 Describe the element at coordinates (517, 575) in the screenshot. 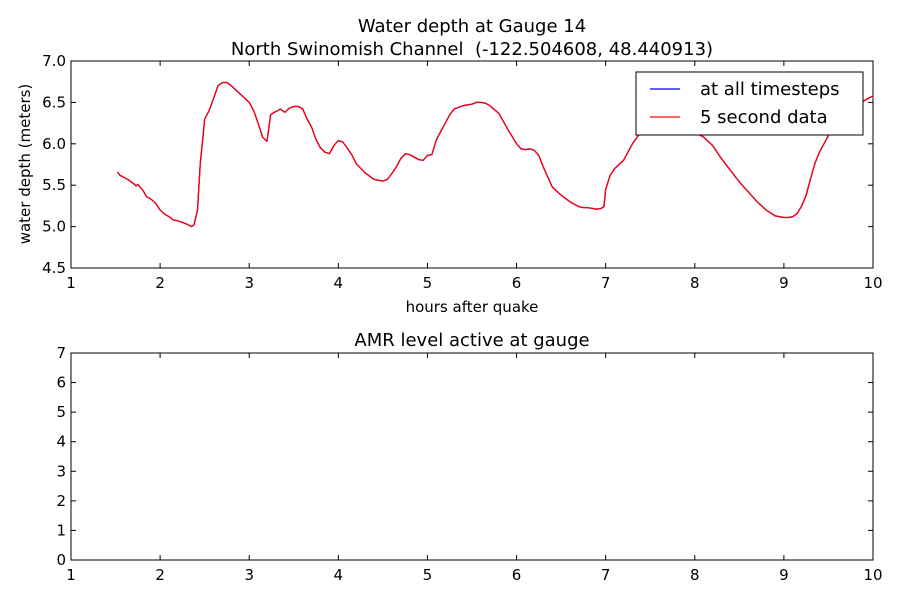

I see `bottom-x-tick-label: 6` at that location.